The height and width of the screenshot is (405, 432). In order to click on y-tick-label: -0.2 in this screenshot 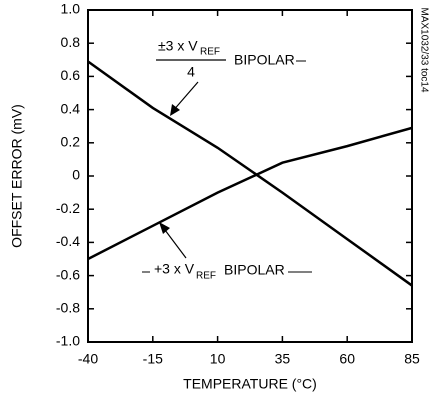, I will do `click(68, 208)`.